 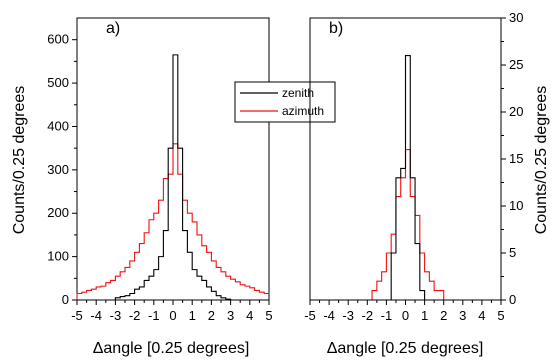 What do you see at coordinates (77, 315) in the screenshot?
I see `panel-a-xtick-label: -5` at bounding box center [77, 315].